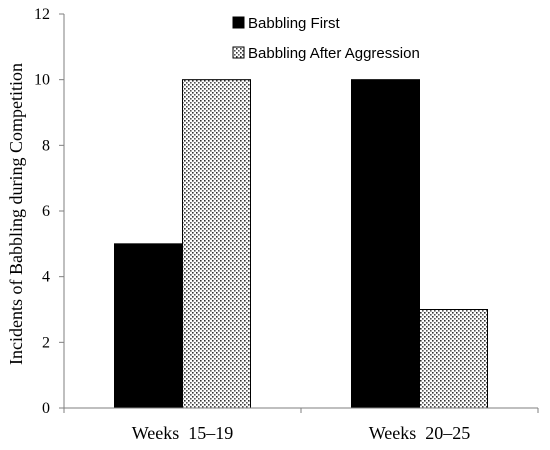 The width and height of the screenshot is (550, 450). Describe the element at coordinates (301, 425) in the screenshot. I see `x-axis-labels: Weeks 15–19 Weeks 20–25` at that location.